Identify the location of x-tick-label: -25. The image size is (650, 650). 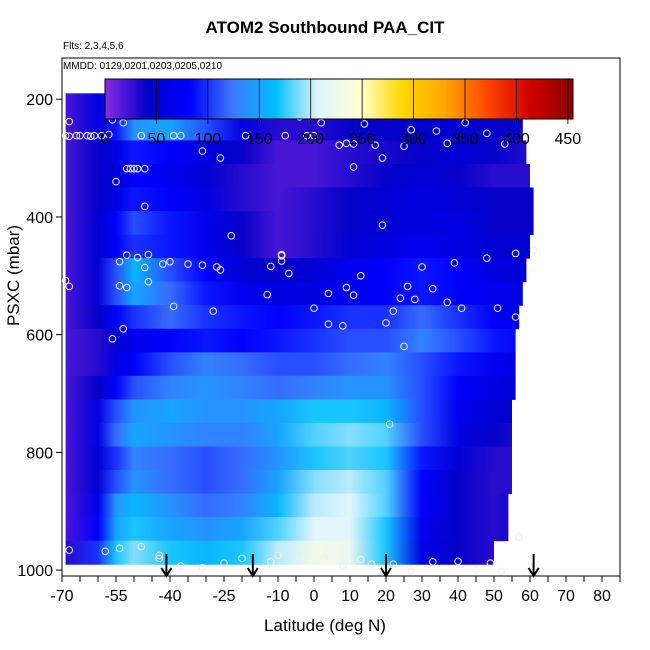
(223, 596).